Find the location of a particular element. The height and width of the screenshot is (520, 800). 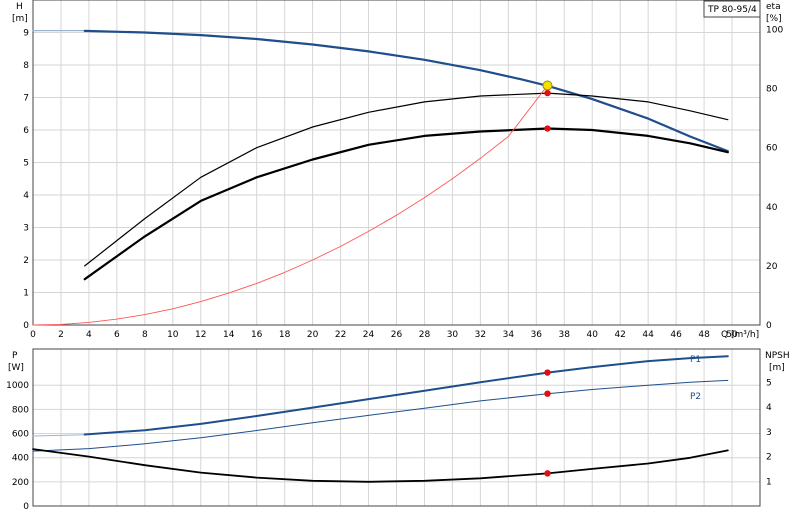

y-right-tick-label: 60 is located at coordinates (772, 149).